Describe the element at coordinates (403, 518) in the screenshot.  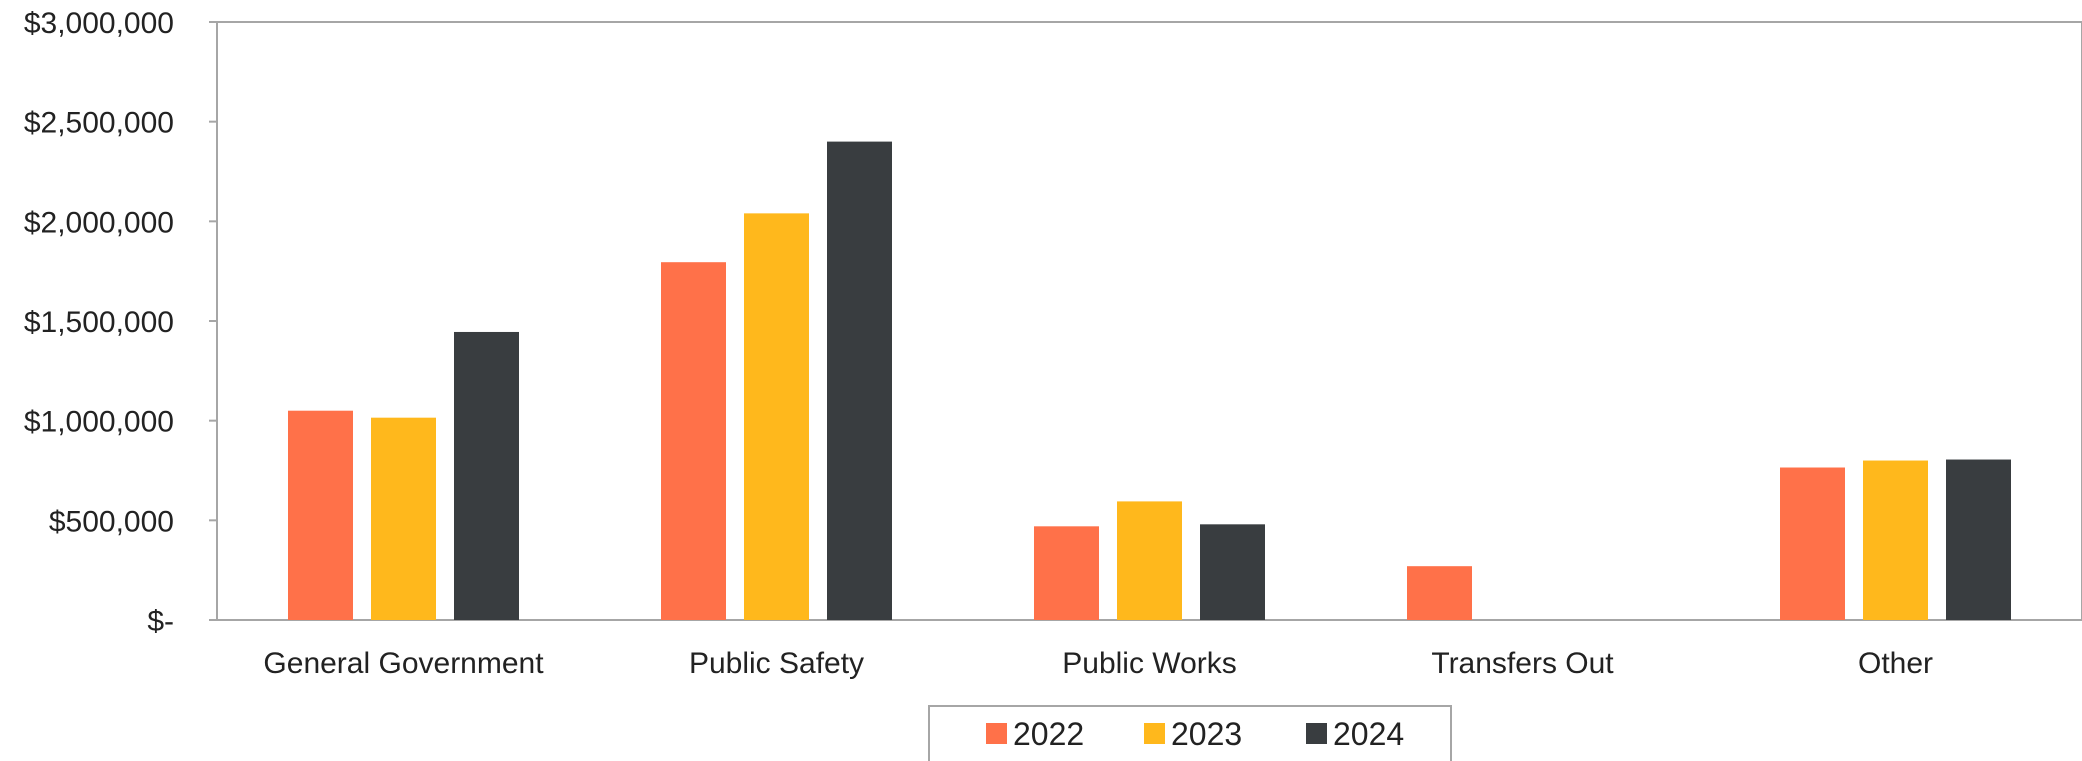
I see `bar-2023-general-government` at that location.